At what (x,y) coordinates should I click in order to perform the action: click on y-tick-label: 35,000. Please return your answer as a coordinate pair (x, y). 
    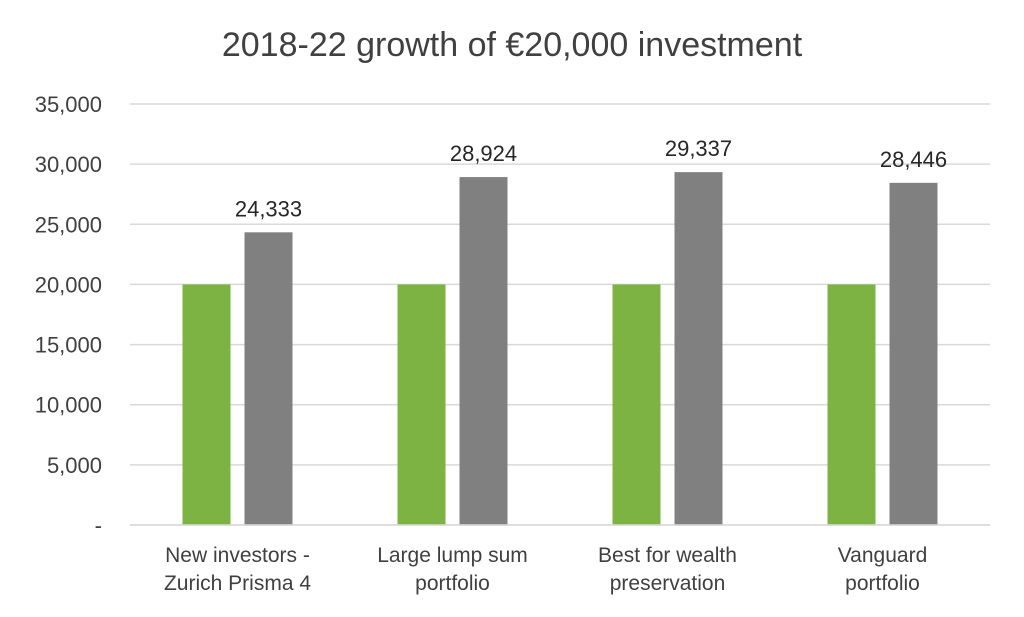
    Looking at the image, I should click on (68, 104).